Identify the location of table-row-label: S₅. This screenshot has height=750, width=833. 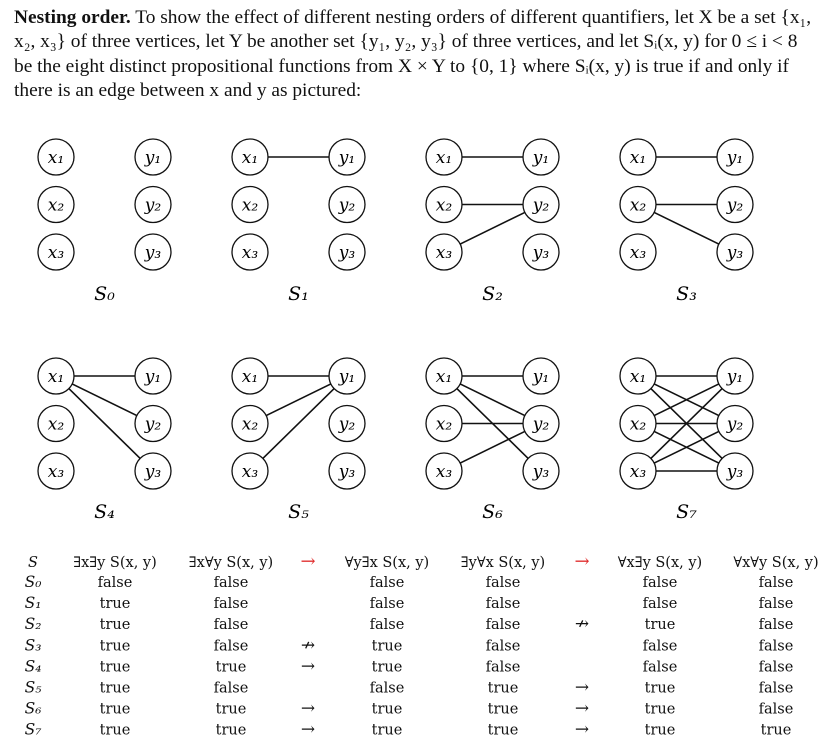
(34, 688).